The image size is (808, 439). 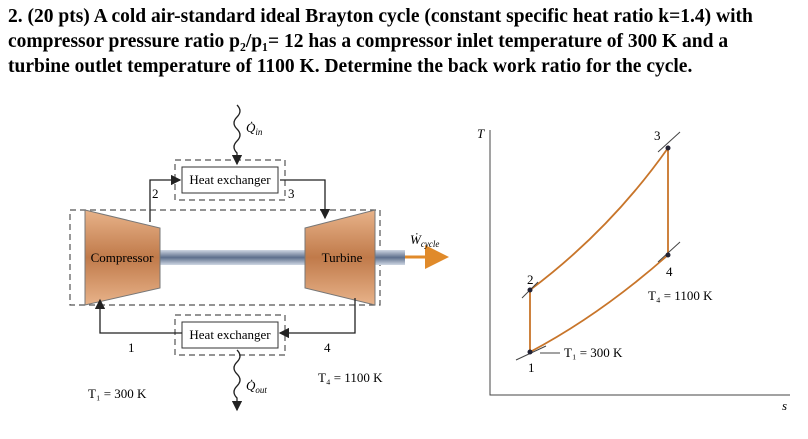 What do you see at coordinates (481, 133) in the screenshot?
I see `axis-label: T` at bounding box center [481, 133].